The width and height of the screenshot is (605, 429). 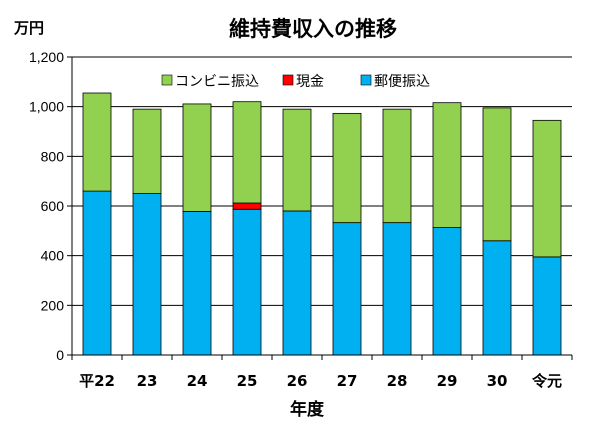 What do you see at coordinates (402, 82) in the screenshot?
I see `legend-label-postal: 郵便振込` at bounding box center [402, 82].